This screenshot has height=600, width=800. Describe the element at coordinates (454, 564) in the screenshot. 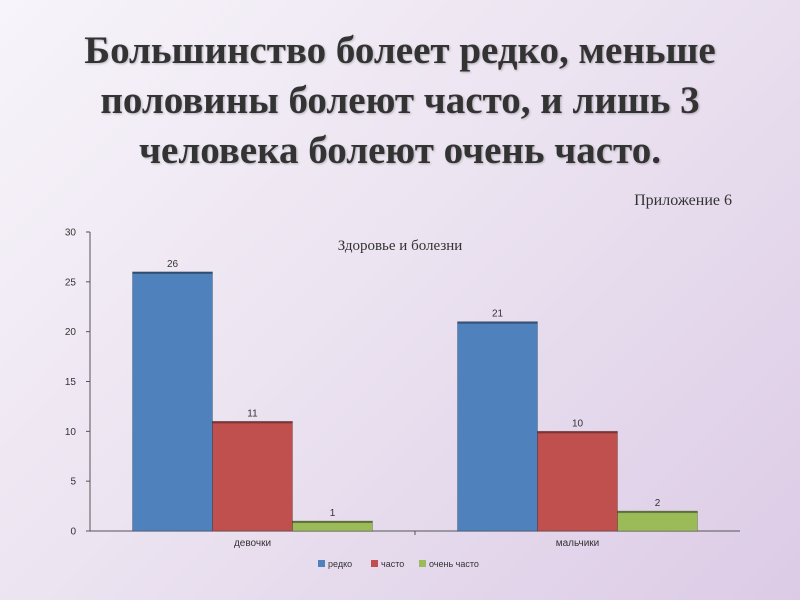

I see `legend-label: очень часто` at that location.